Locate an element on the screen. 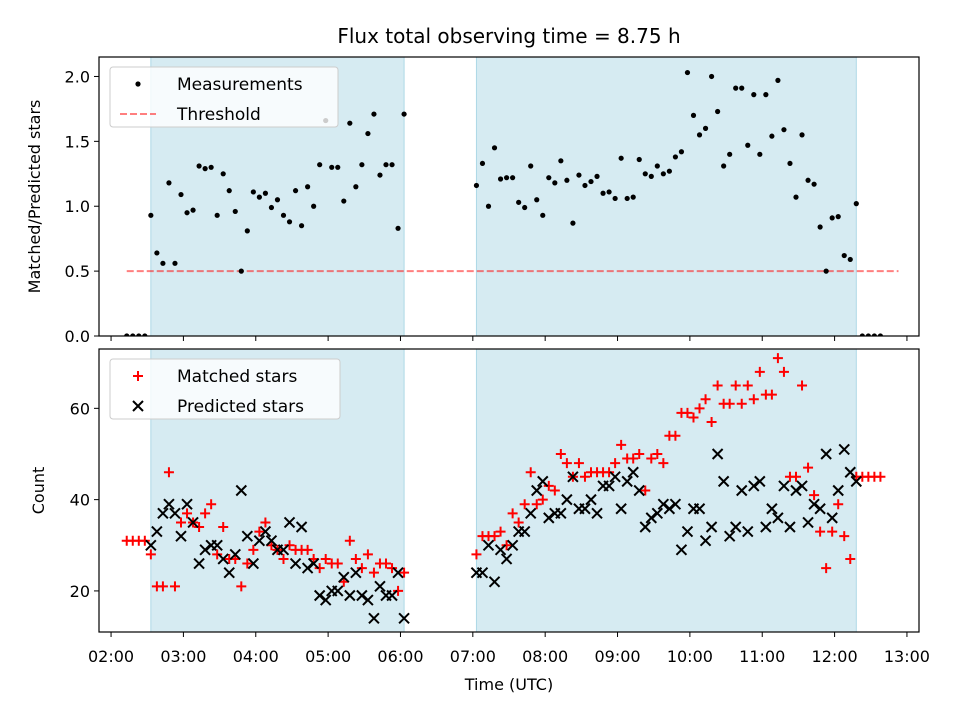 This screenshot has height=720, width=960. x-tick-label: 10:00 is located at coordinates (690, 656).